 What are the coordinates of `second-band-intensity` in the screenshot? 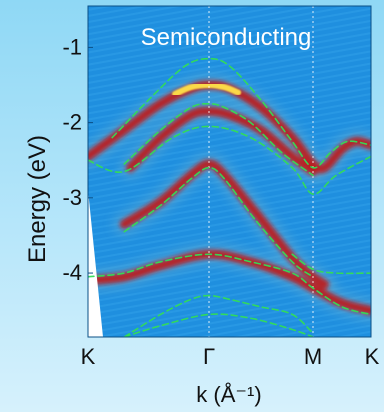 It's located at (221, 141).